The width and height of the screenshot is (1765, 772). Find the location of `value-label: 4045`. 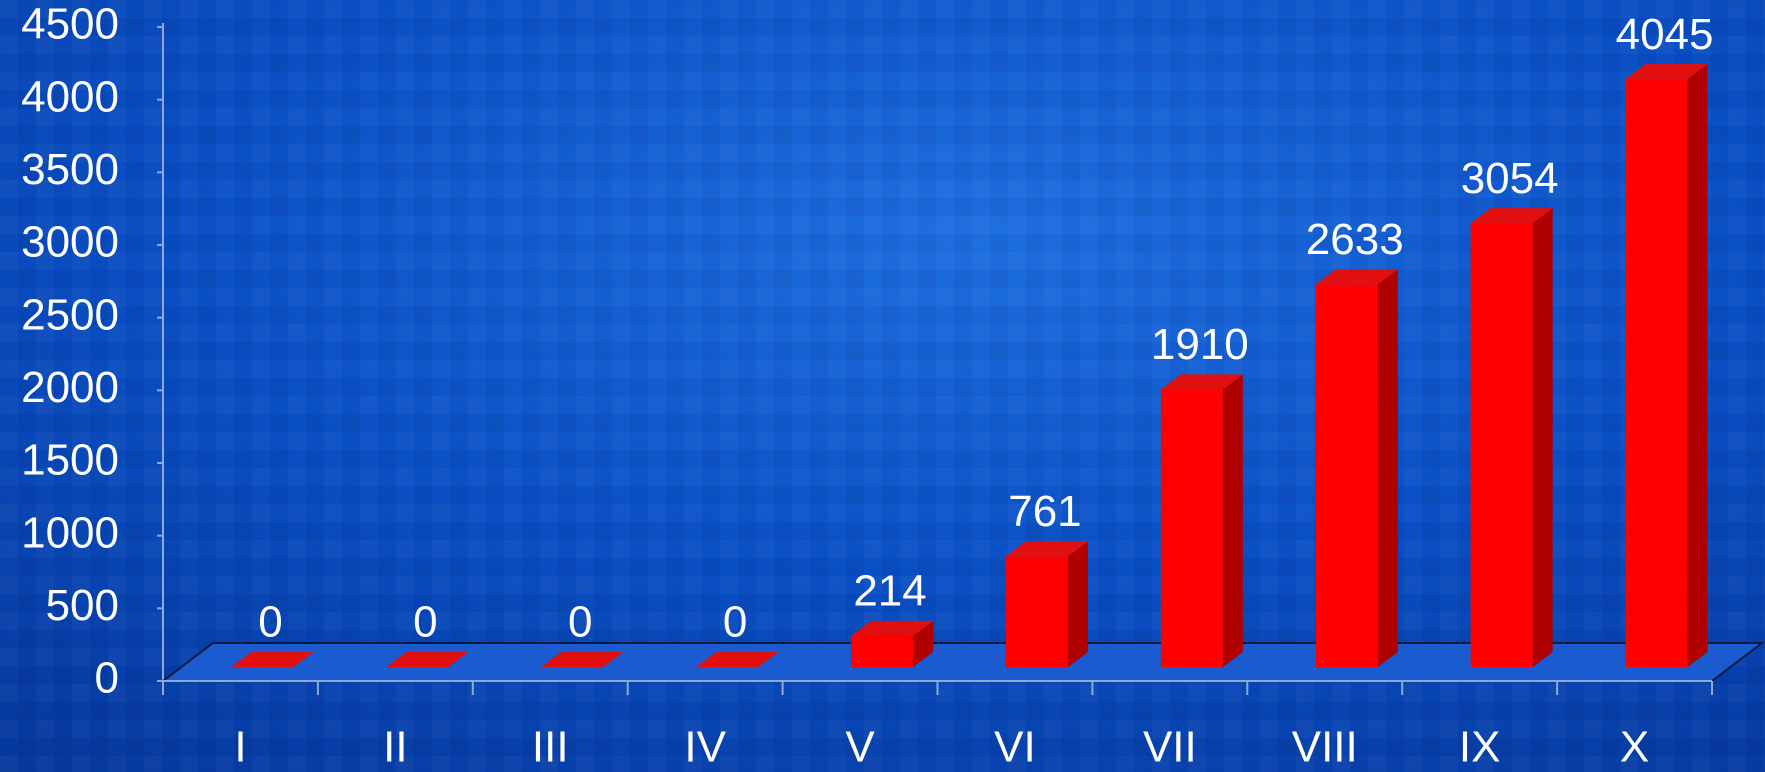

value-label: 4045 is located at coordinates (1665, 34).